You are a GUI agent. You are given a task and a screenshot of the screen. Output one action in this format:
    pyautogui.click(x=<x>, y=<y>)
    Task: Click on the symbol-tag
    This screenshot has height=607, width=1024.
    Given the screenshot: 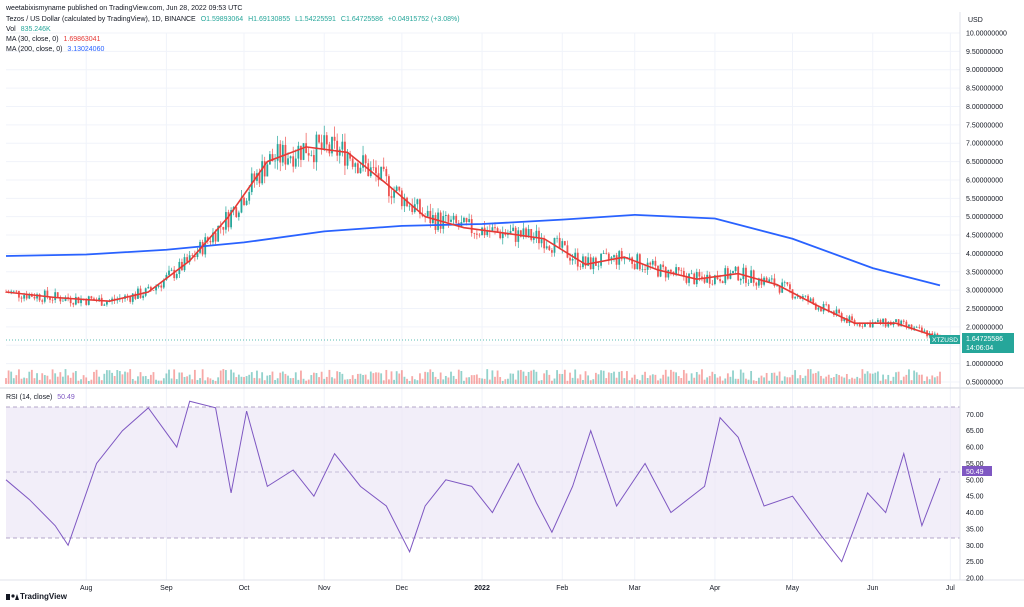 What is the action you would take?
    pyautogui.click(x=945, y=339)
    